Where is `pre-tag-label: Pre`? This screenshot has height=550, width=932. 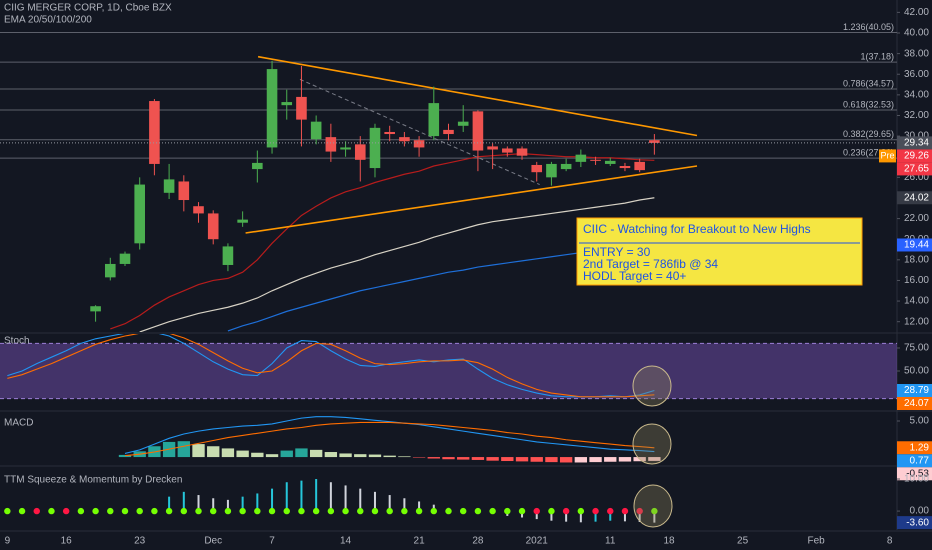
pre-tag-label: Pre is located at coordinates (887, 155).